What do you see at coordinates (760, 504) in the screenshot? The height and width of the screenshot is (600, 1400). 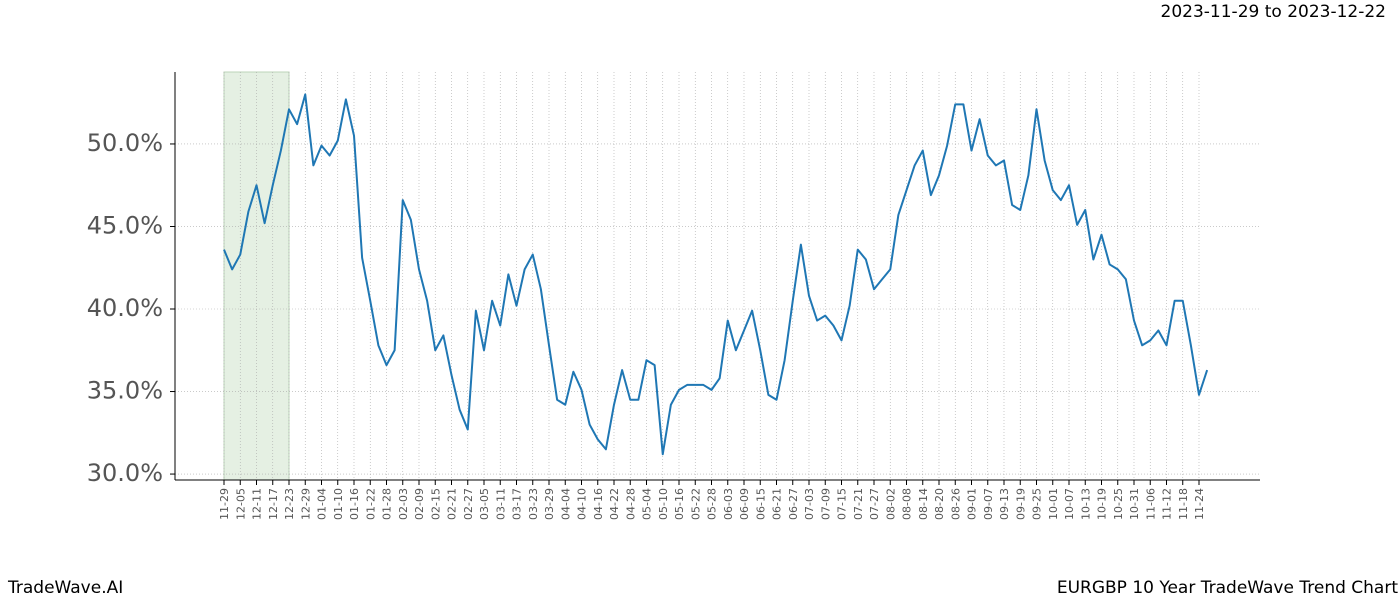 I see `x-tick-label: 06-15` at bounding box center [760, 504].